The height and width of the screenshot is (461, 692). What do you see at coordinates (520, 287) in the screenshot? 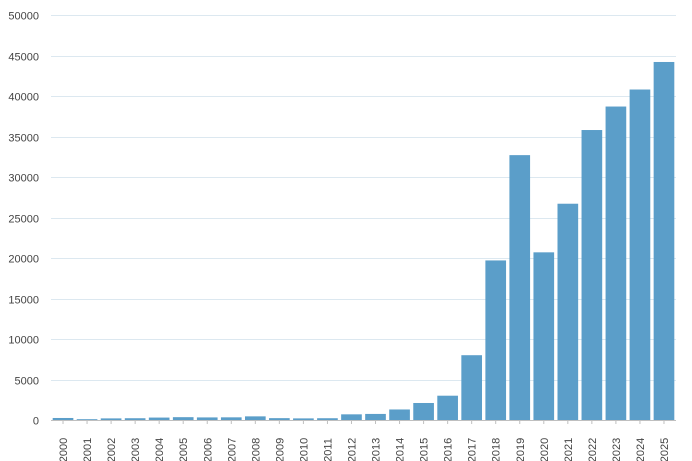
I see `bar-2019` at bounding box center [520, 287].